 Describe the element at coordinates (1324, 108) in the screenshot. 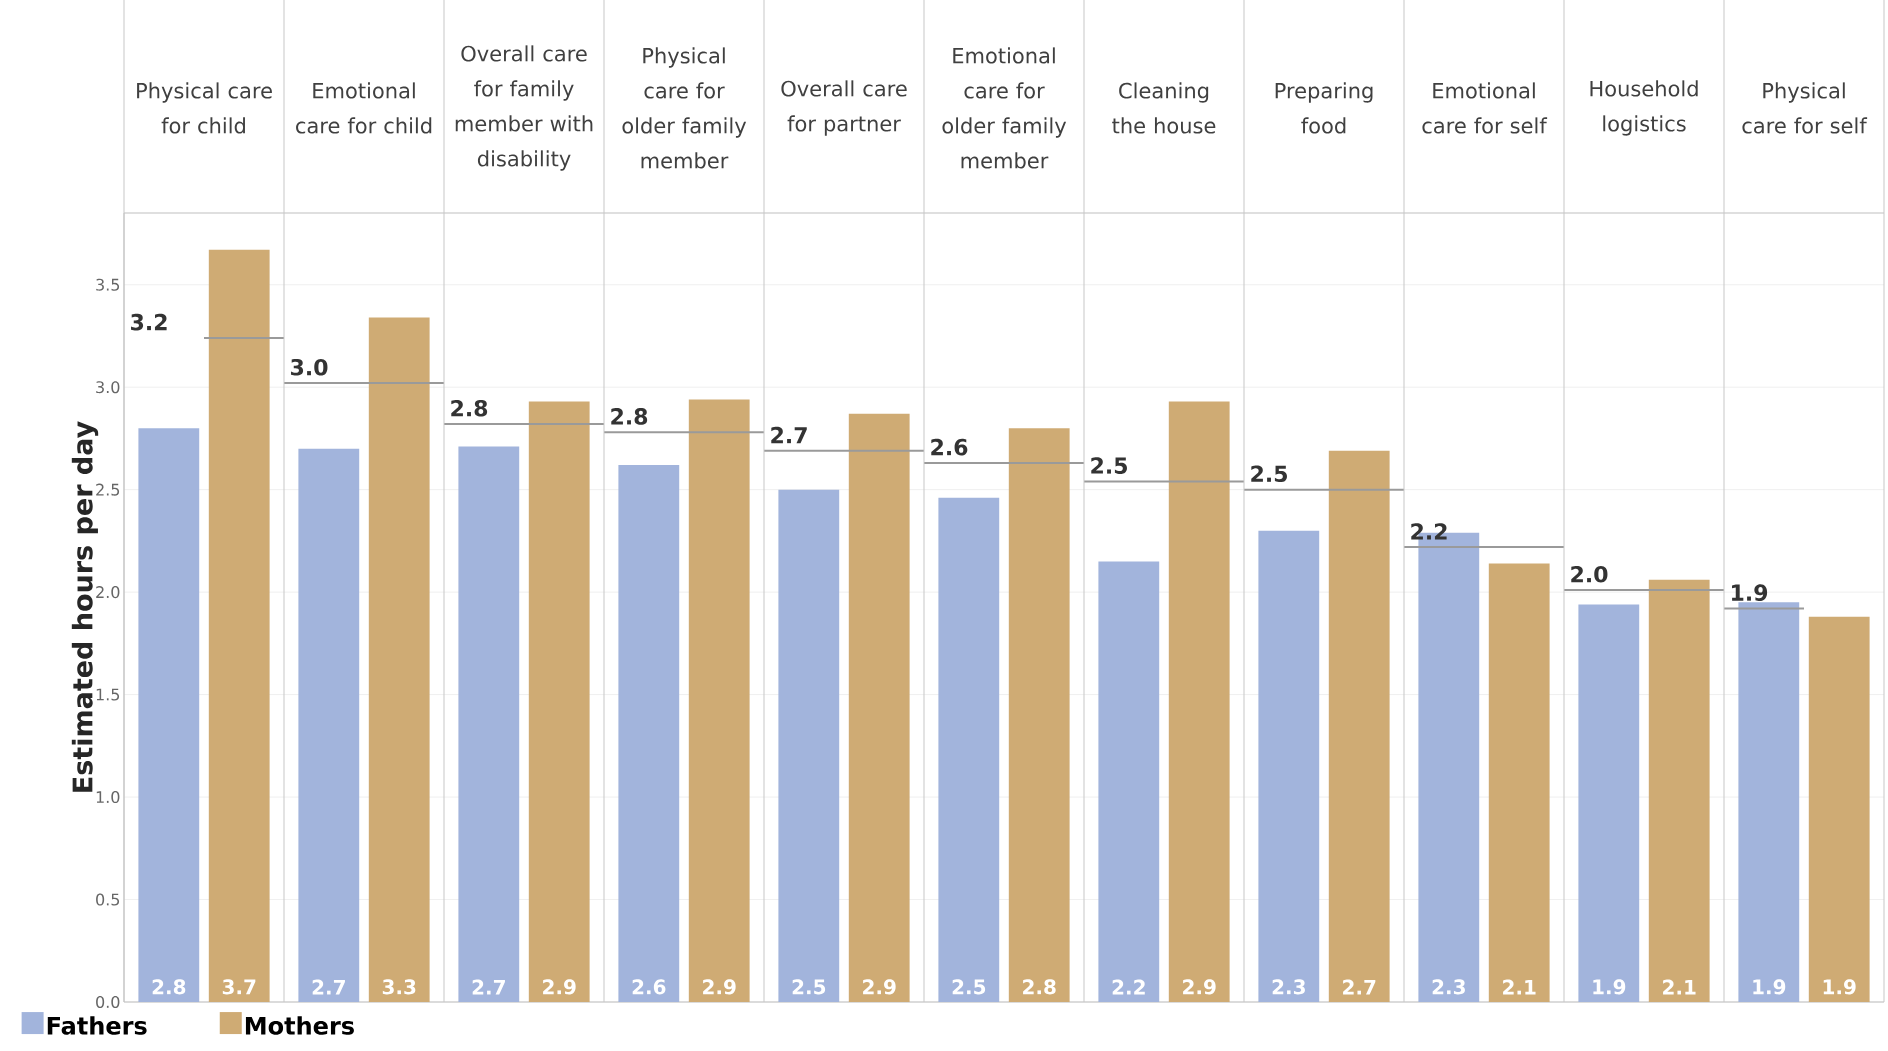

I see `x-tick-label: Preparing food` at that location.